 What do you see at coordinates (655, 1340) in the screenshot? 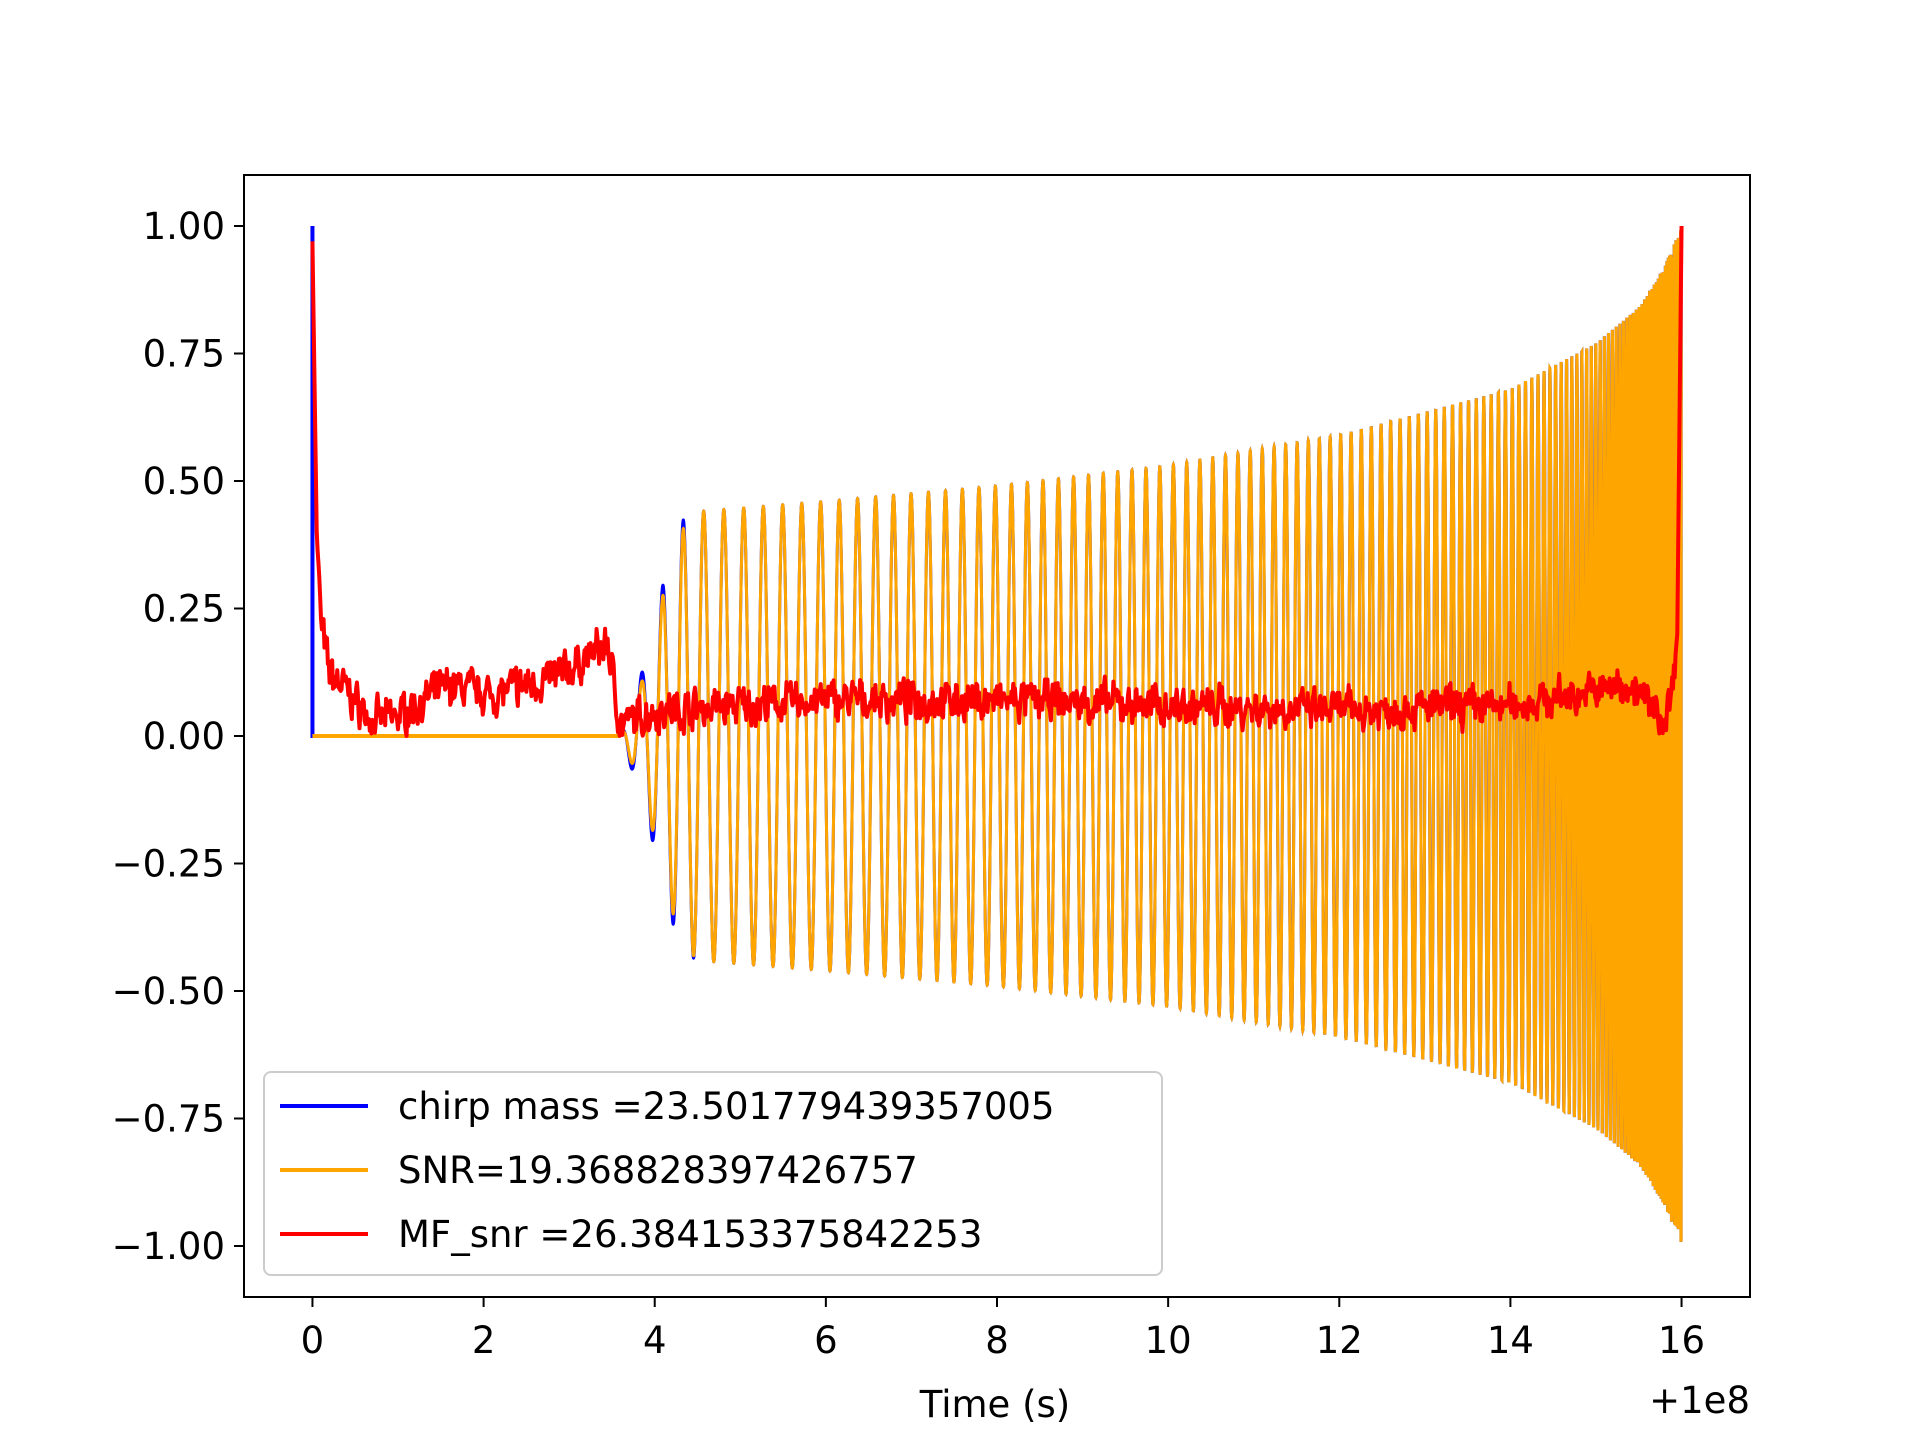
I see `x-tick-label: 4` at bounding box center [655, 1340].